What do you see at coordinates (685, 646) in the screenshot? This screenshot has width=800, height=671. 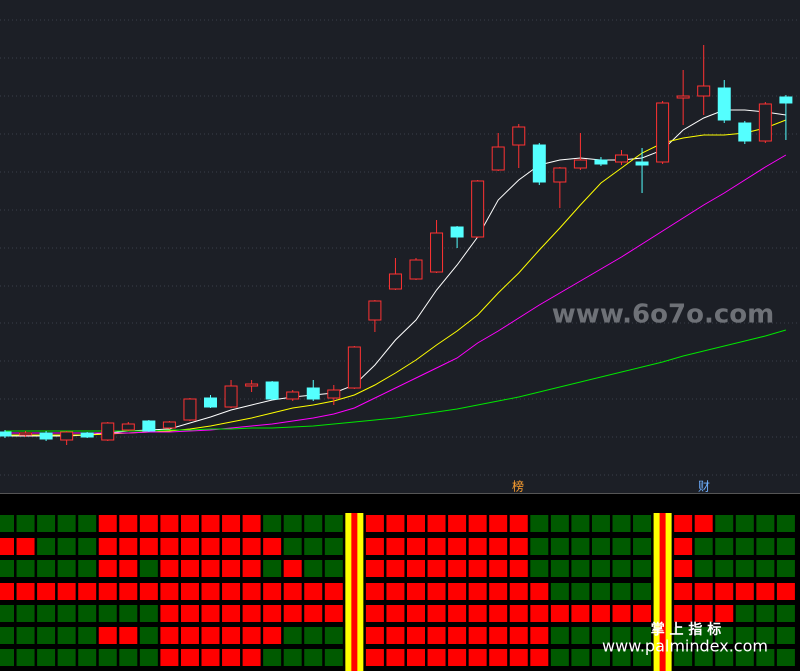 I see `brand-url: www.palmindex.com` at bounding box center [685, 646].